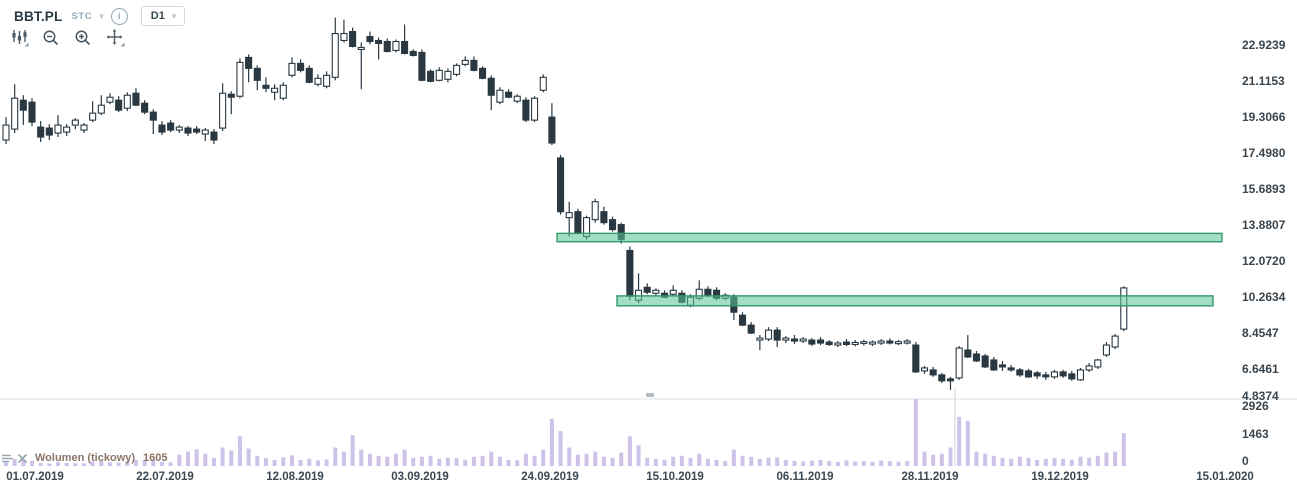  I want to click on indicators-button, so click(20, 38).